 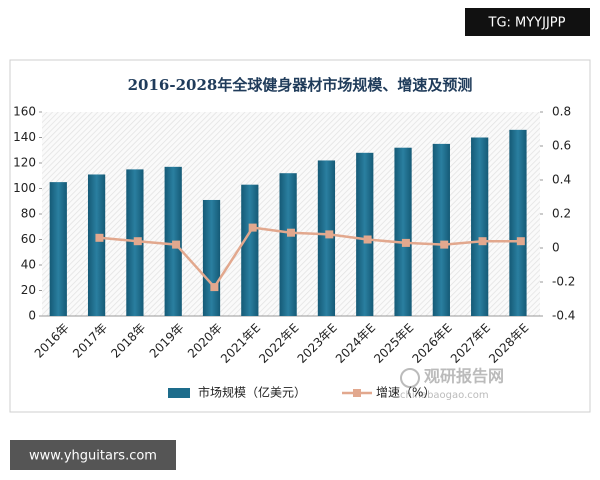 I want to click on y2-tick-label: 0, so click(x=556, y=248).